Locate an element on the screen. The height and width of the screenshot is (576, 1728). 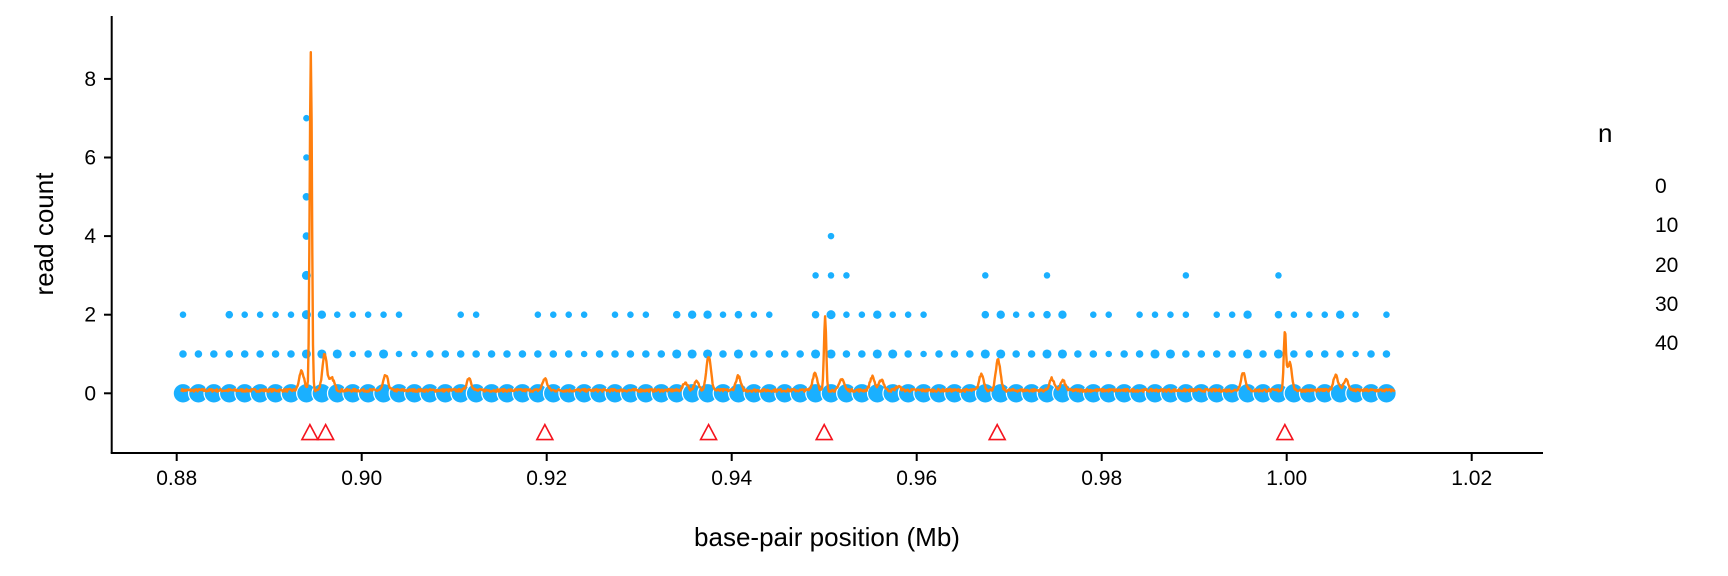
legend-label: 30 is located at coordinates (1666, 304).